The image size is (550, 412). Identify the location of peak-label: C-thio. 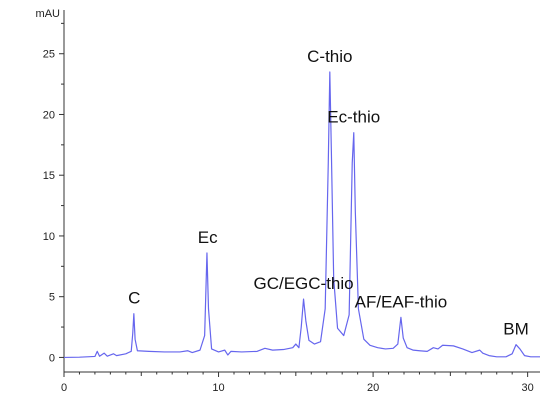
(329, 56).